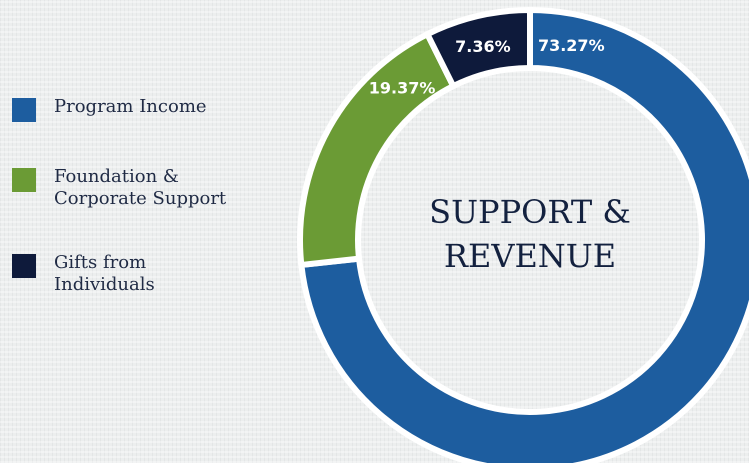  What do you see at coordinates (483, 46) in the screenshot?
I see `data-label: 7.36%` at bounding box center [483, 46].